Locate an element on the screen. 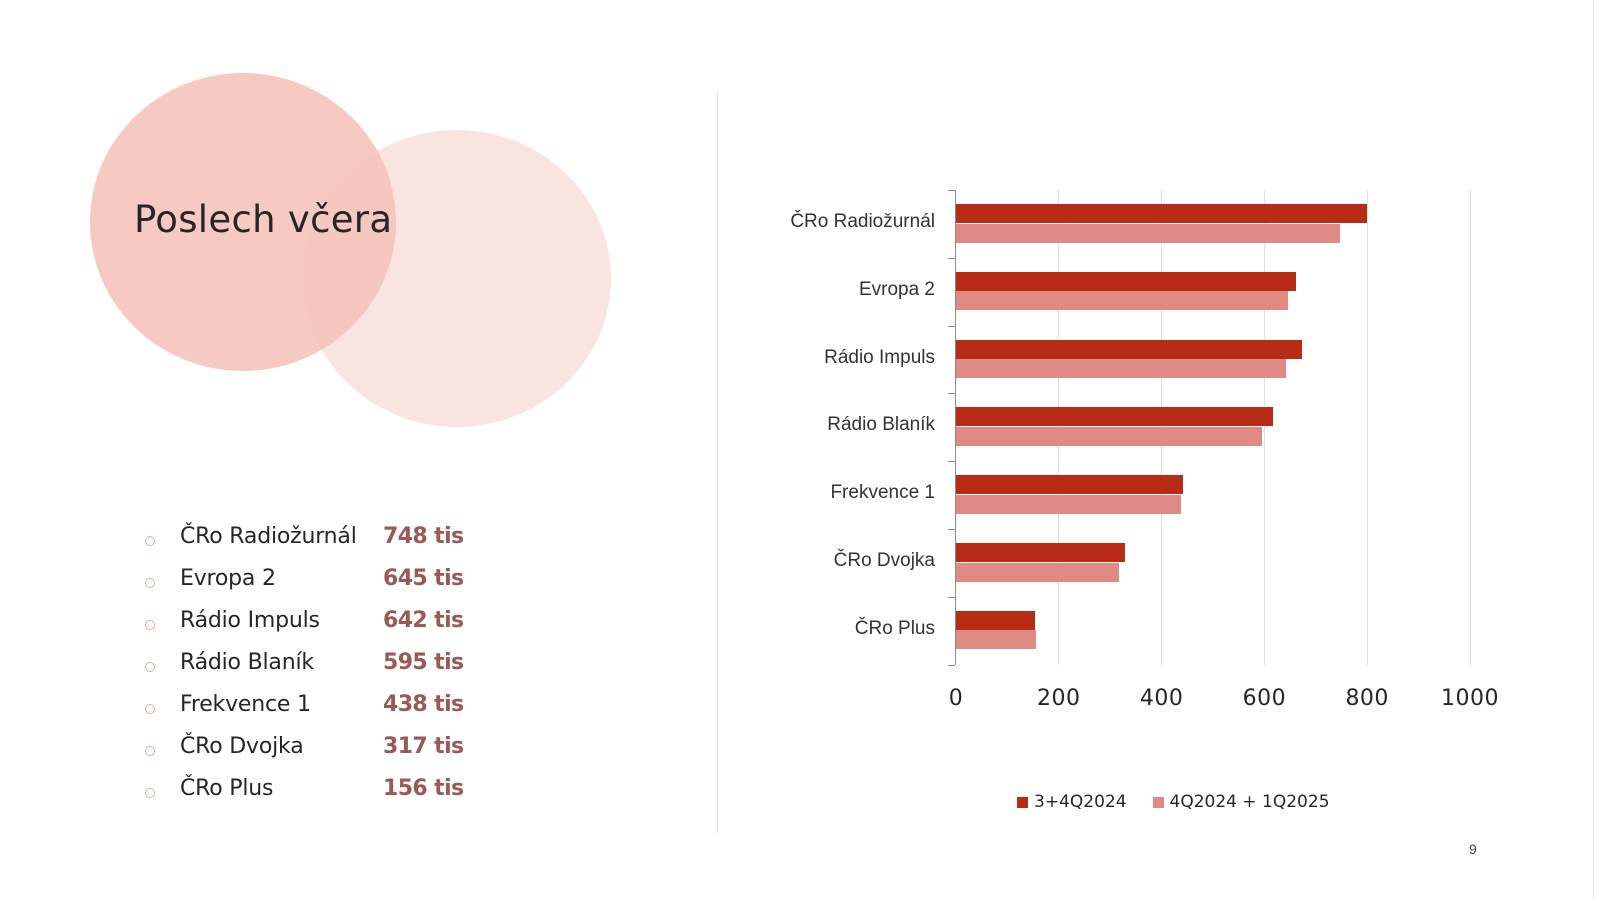  list-item: ČRo Radiožurnál 748 tis is located at coordinates (312, 545).